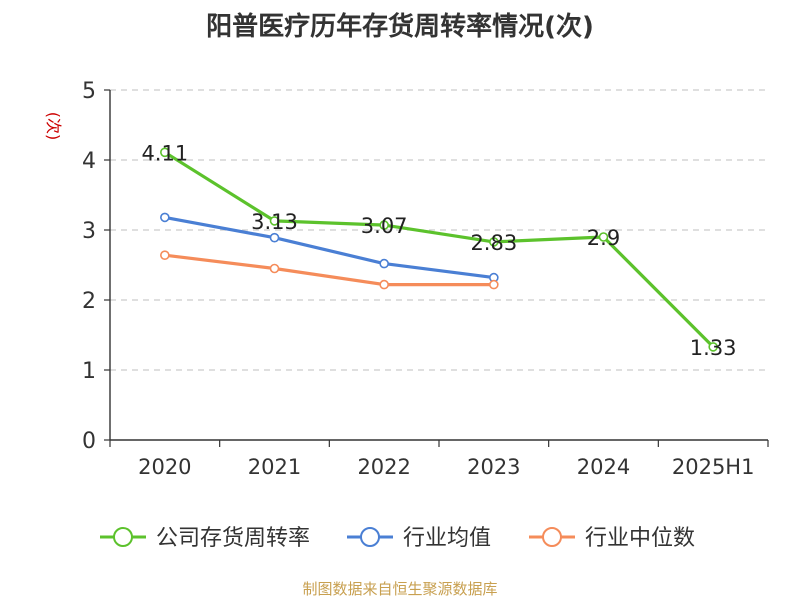 This screenshot has width=800, height=600. What do you see at coordinates (640, 538) in the screenshot?
I see `legend-label-2: 行业中位数` at bounding box center [640, 538].